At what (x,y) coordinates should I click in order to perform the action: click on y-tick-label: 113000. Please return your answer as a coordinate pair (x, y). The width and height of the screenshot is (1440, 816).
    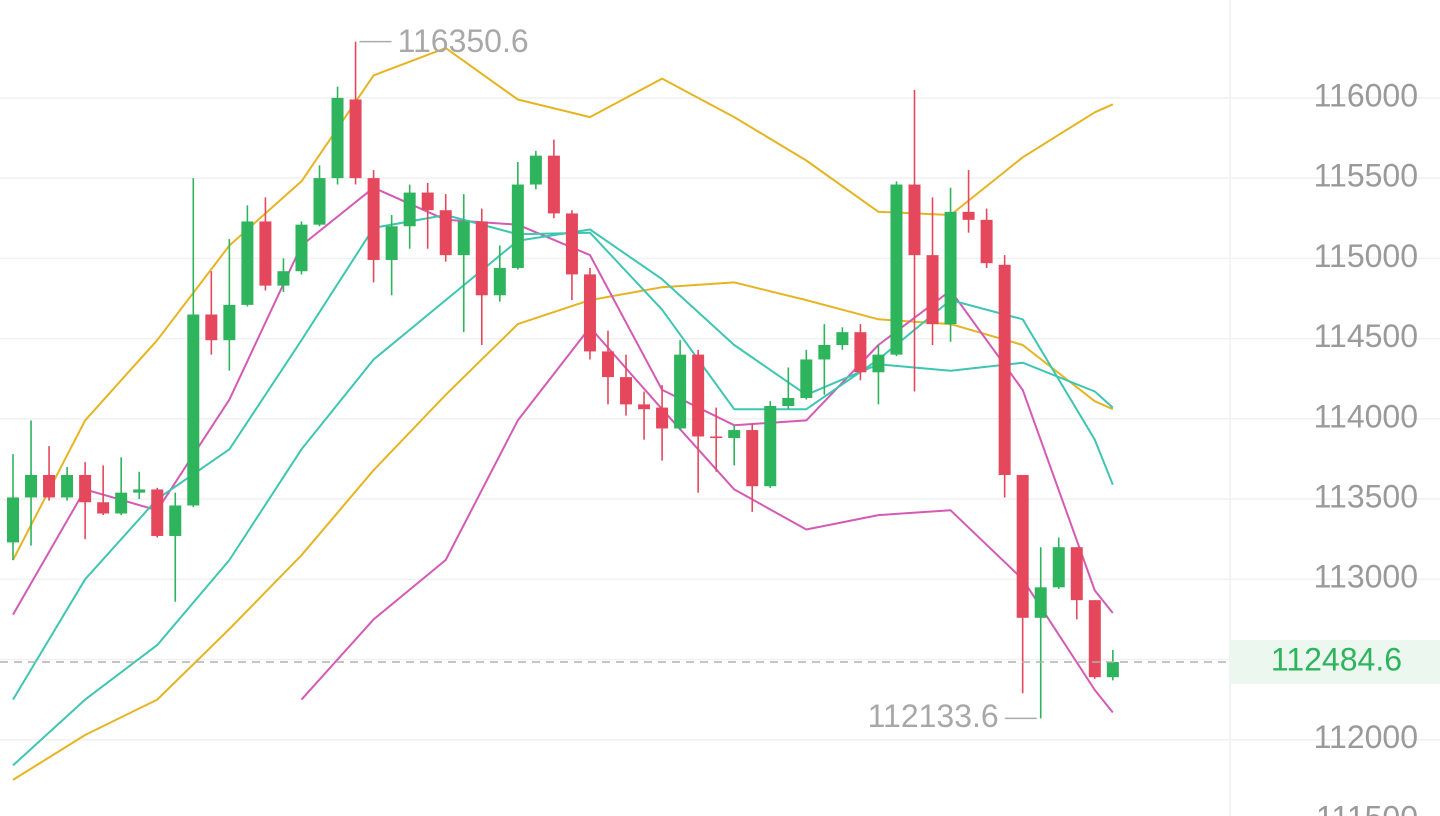
    Looking at the image, I should click on (1366, 577).